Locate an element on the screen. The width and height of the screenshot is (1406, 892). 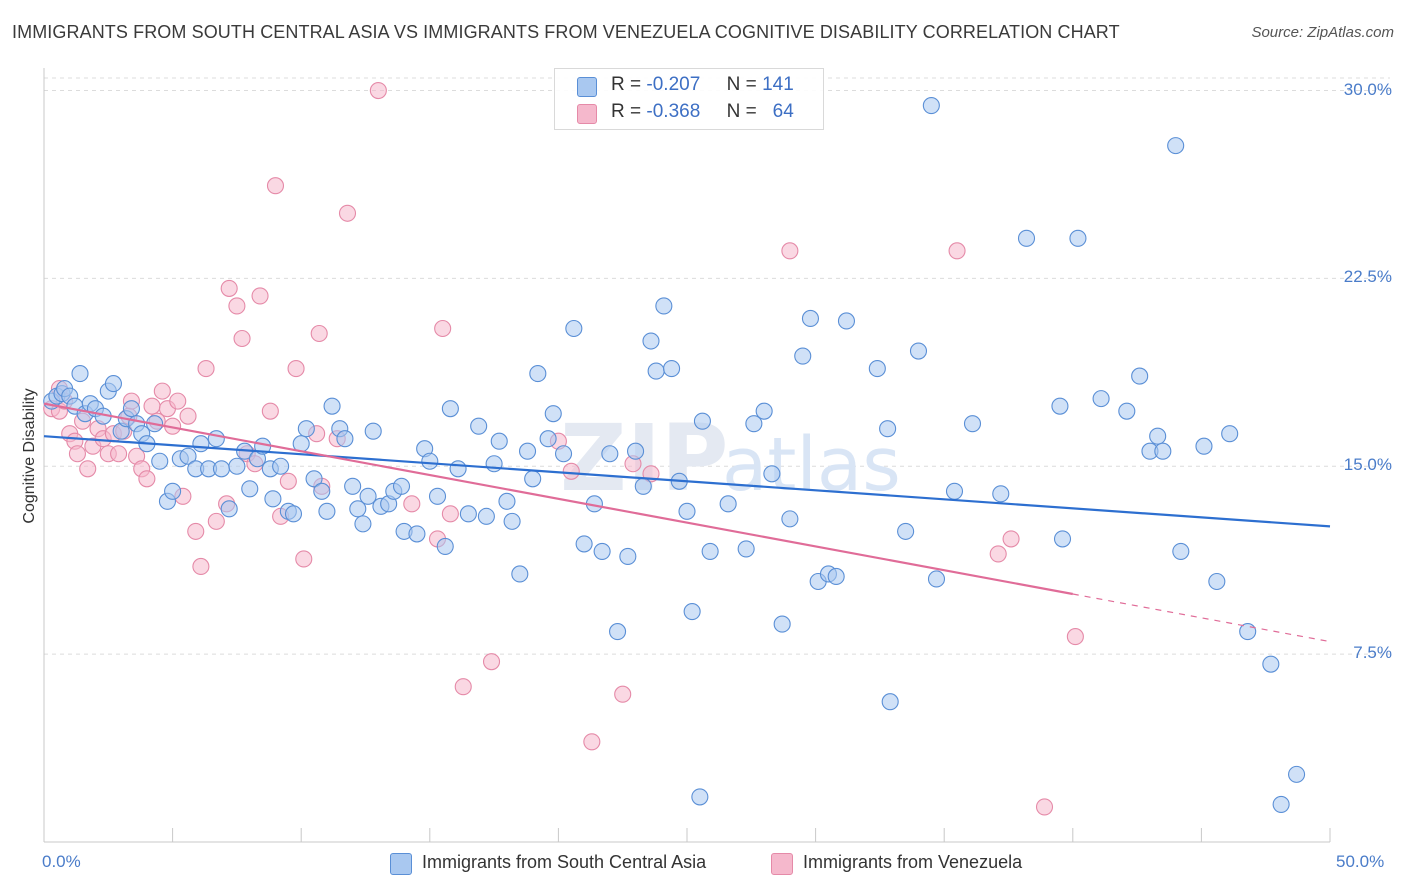
bottom-legend-label-blue: Immigrants from South Central Asia is located at coordinates (564, 862).